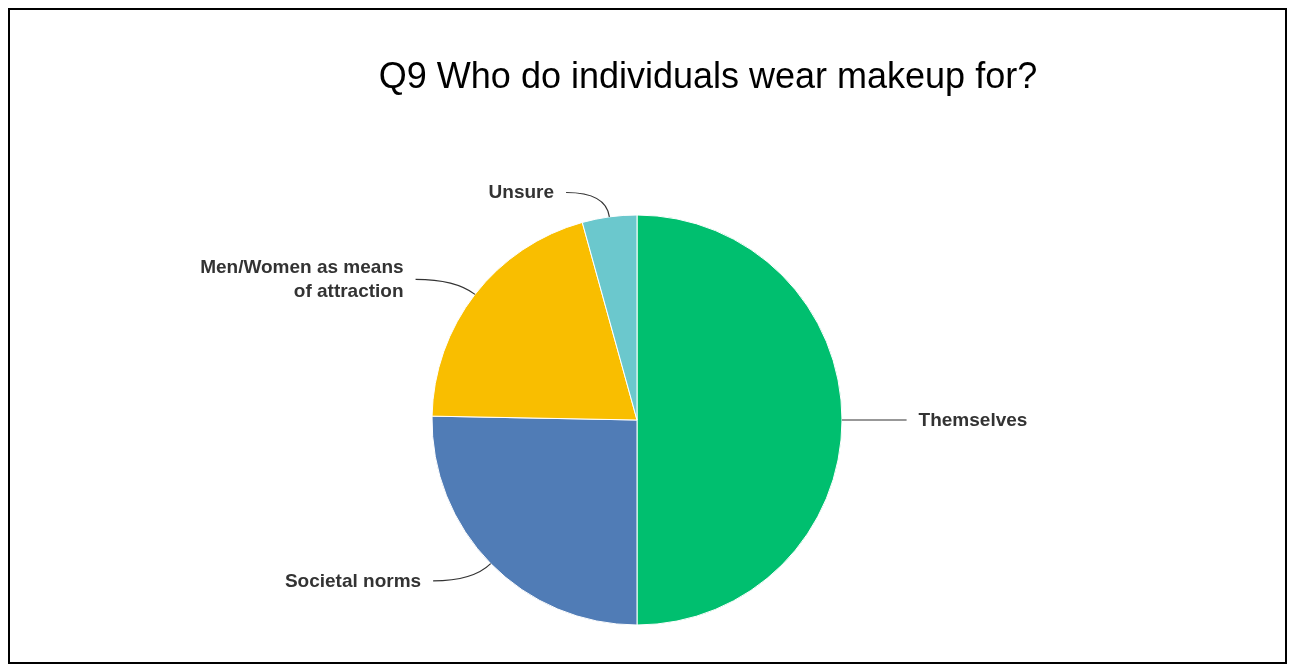 This screenshot has width=1295, height=672. Describe the element at coordinates (302, 279) in the screenshot. I see `slice-label: Men/Women as means of attraction` at that location.